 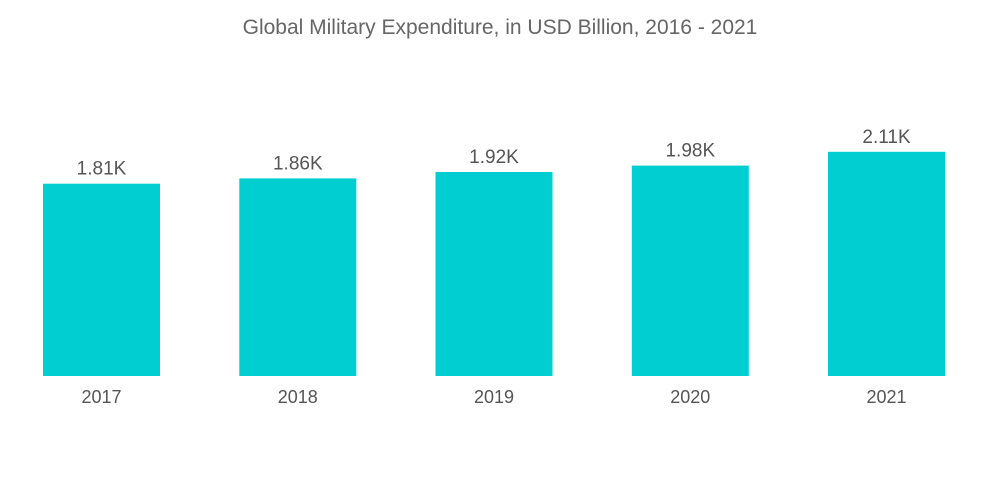 What do you see at coordinates (494, 397) in the screenshot?
I see `x-tick-label-2019: 2019` at bounding box center [494, 397].